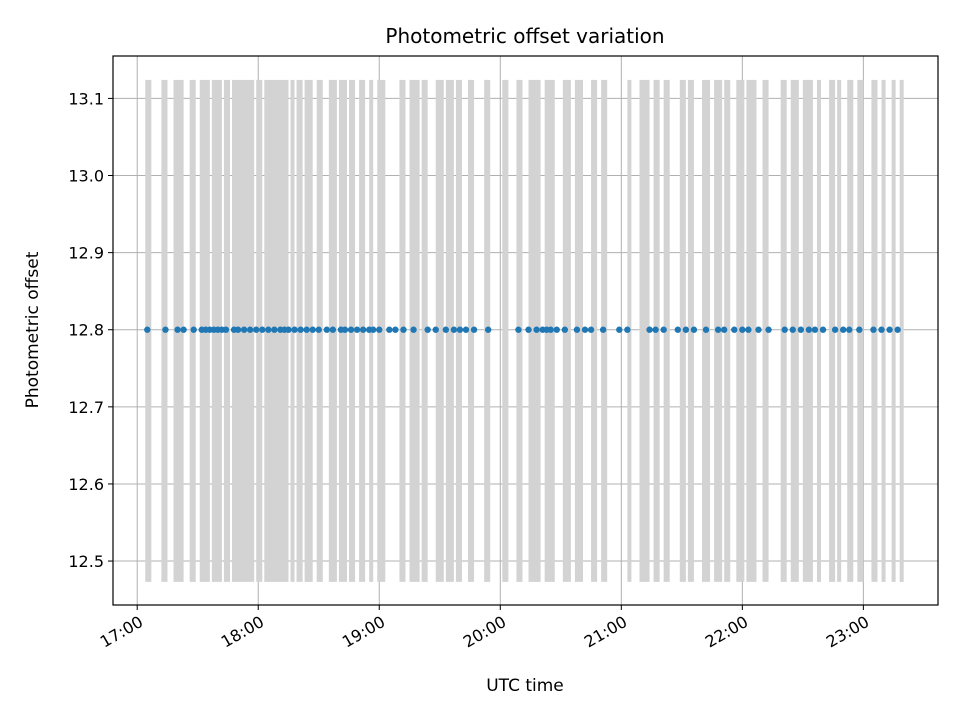 The image size is (960, 720). I want to click on x-tick-label: 22:00, so click(726, 632).